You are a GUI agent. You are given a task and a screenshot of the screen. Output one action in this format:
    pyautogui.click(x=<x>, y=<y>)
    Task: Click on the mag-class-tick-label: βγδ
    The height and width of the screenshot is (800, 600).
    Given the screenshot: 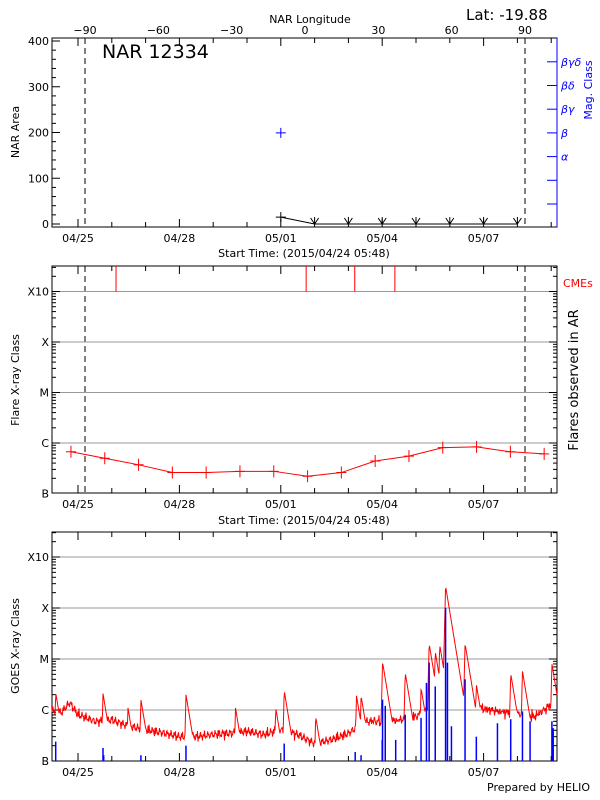 What is the action you would take?
    pyautogui.click(x=571, y=62)
    